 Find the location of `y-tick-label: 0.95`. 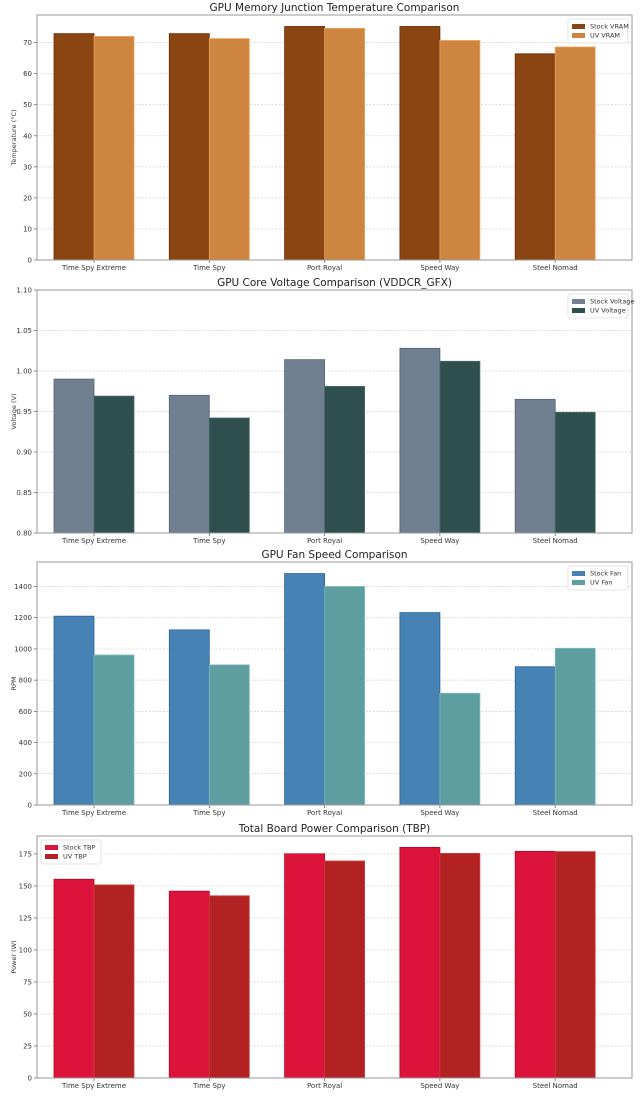

y-tick-label: 0.95 is located at coordinates (24, 412).